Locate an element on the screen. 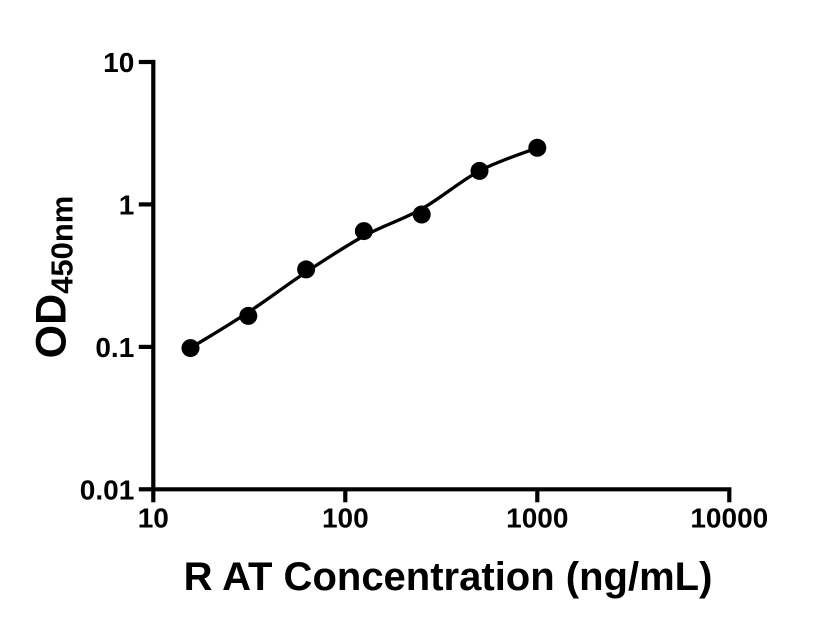  x-axis-tick-label: 100 is located at coordinates (345, 517).